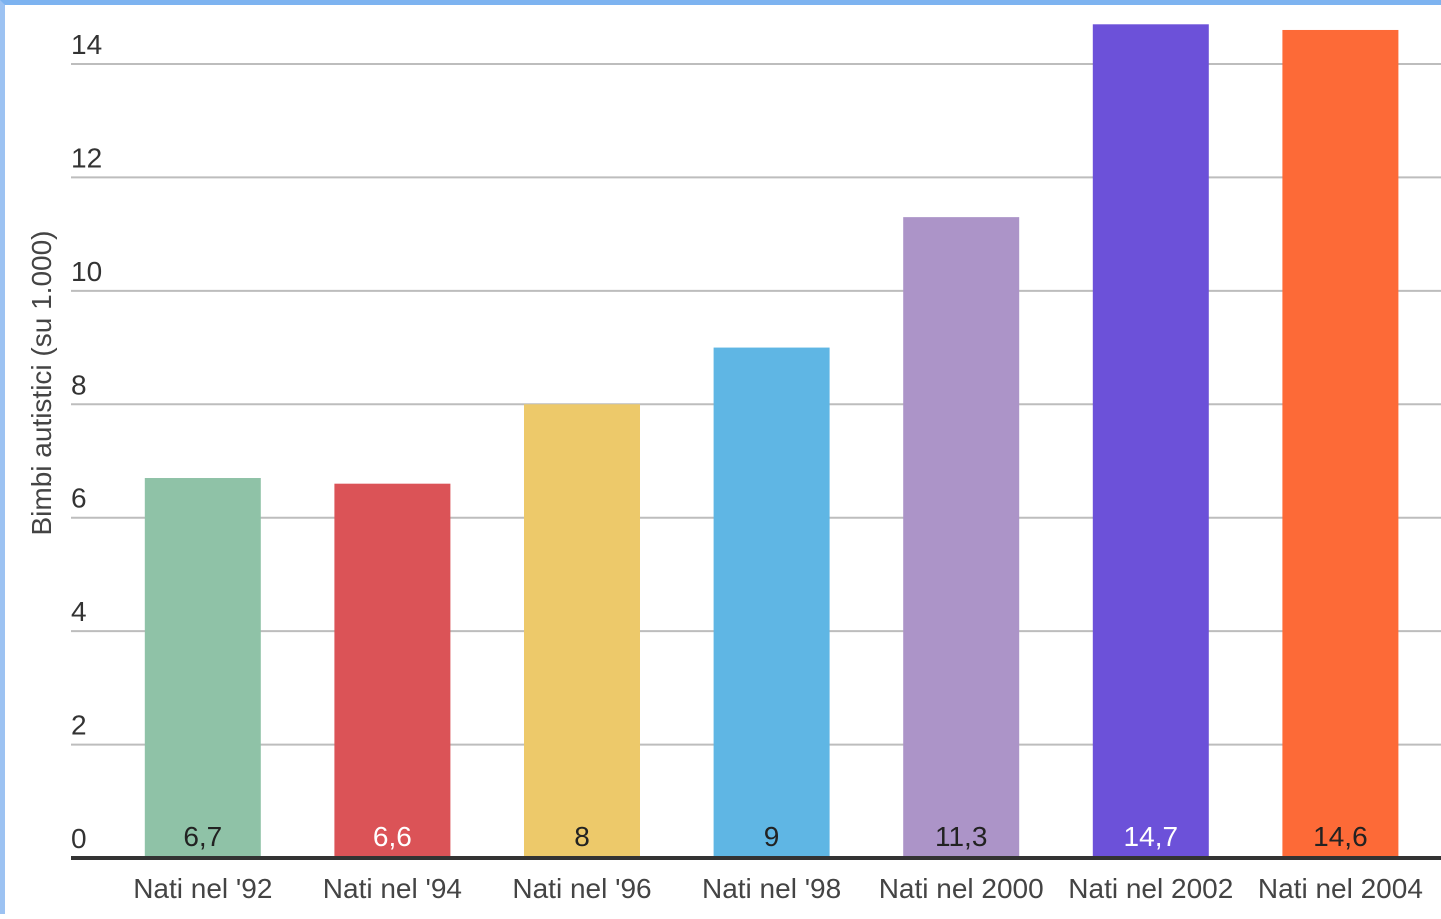  I want to click on data-label: 6,6, so click(392, 836).